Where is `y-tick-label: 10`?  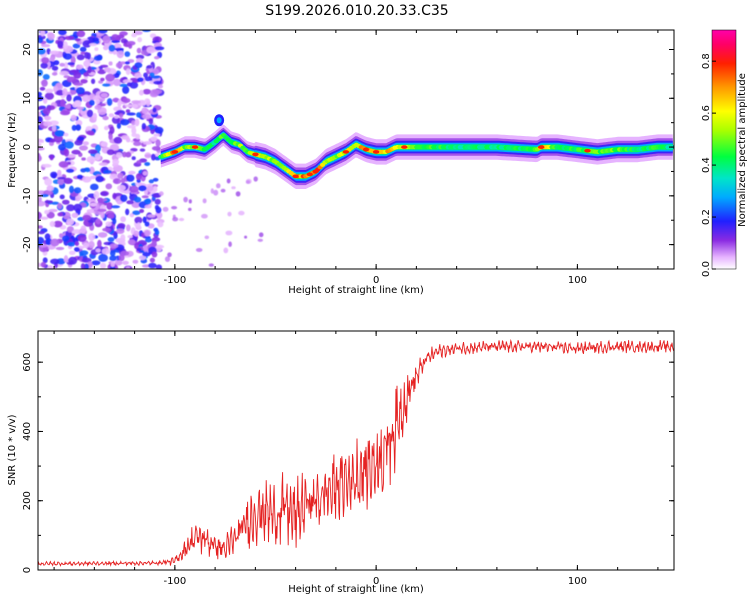 y-tick-label: 10 is located at coordinates (27, 98).